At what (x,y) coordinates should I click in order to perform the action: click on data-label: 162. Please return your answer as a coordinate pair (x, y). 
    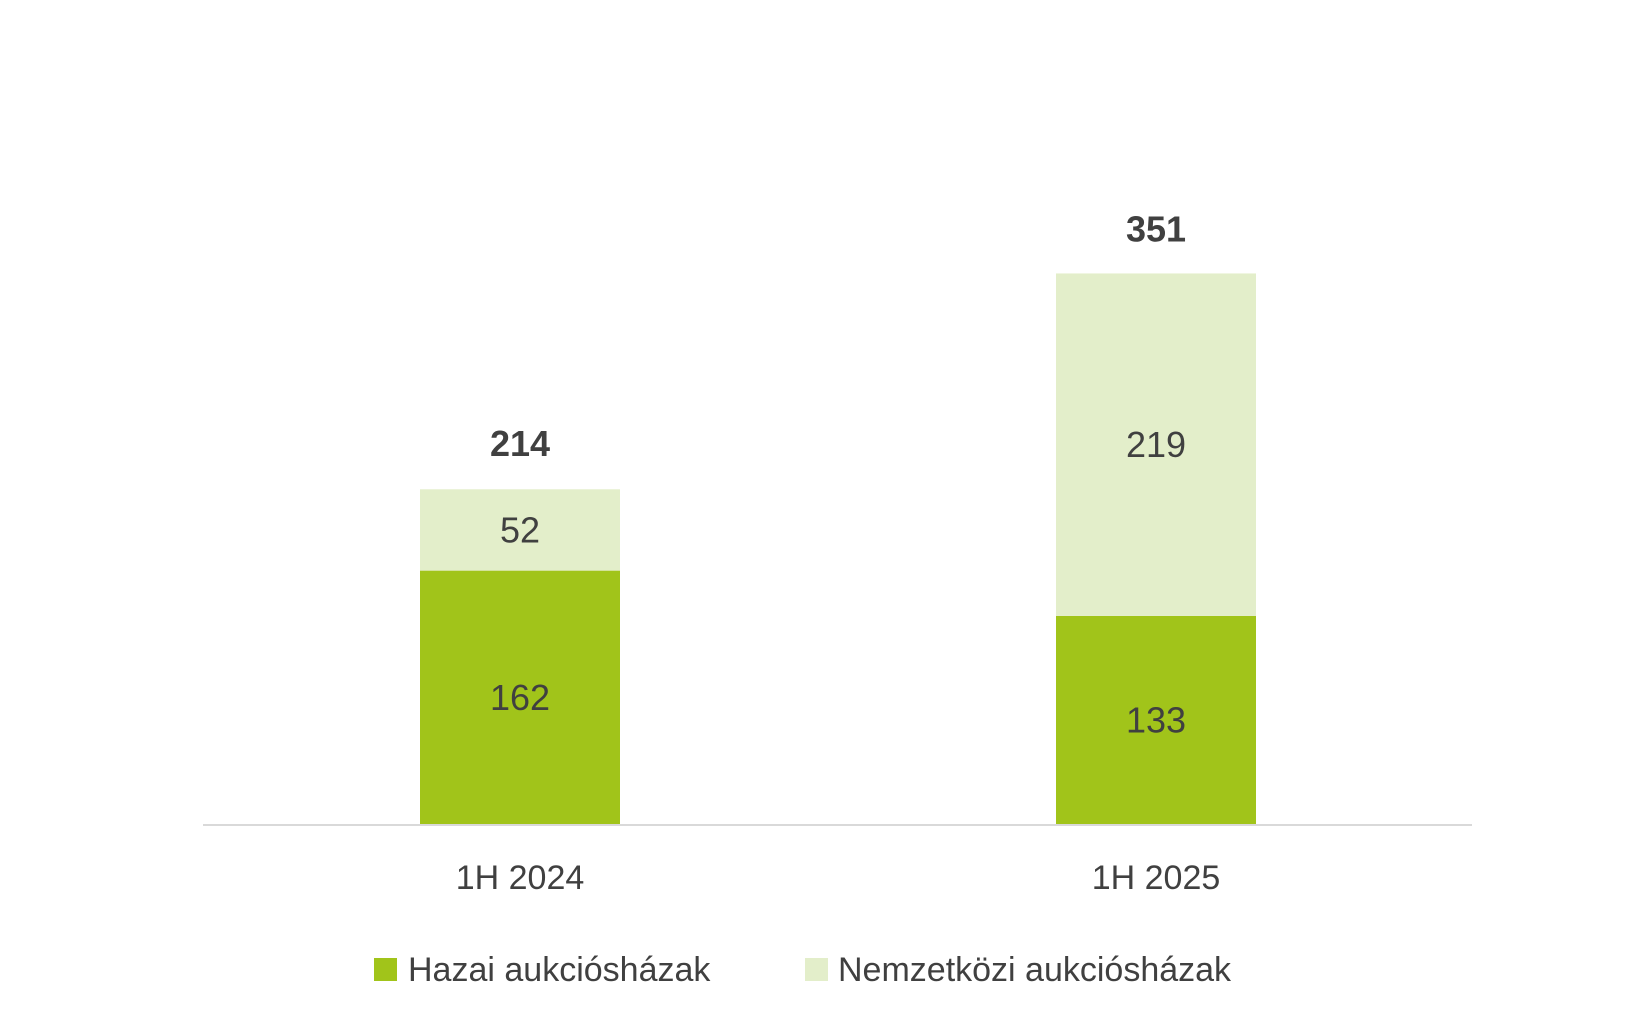
    Looking at the image, I should click on (520, 697).